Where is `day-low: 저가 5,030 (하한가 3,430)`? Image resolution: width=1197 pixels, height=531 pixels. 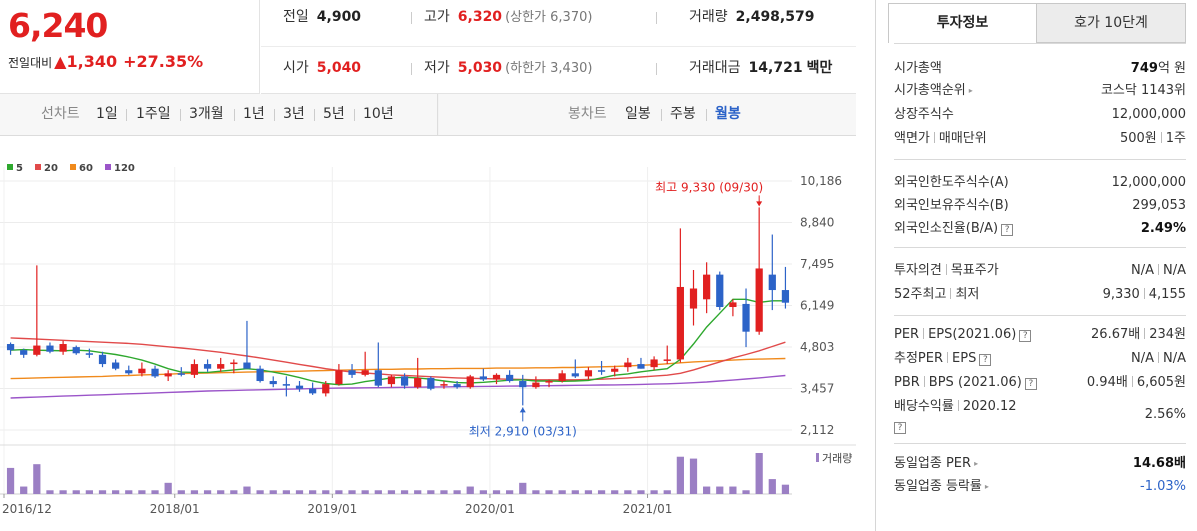 day-low: 저가 5,030 (하한가 3,430) is located at coordinates (508, 68).